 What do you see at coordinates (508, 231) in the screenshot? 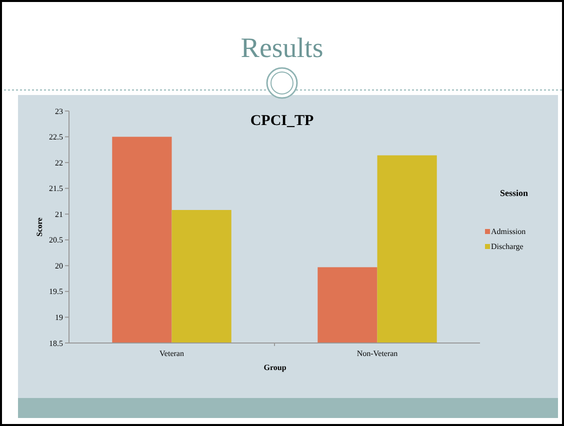
I see `legend-label: Admission` at bounding box center [508, 231].